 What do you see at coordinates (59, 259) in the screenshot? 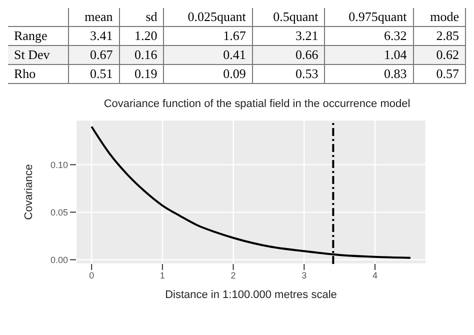
I see `y-tick-label: 0.00` at bounding box center [59, 259].